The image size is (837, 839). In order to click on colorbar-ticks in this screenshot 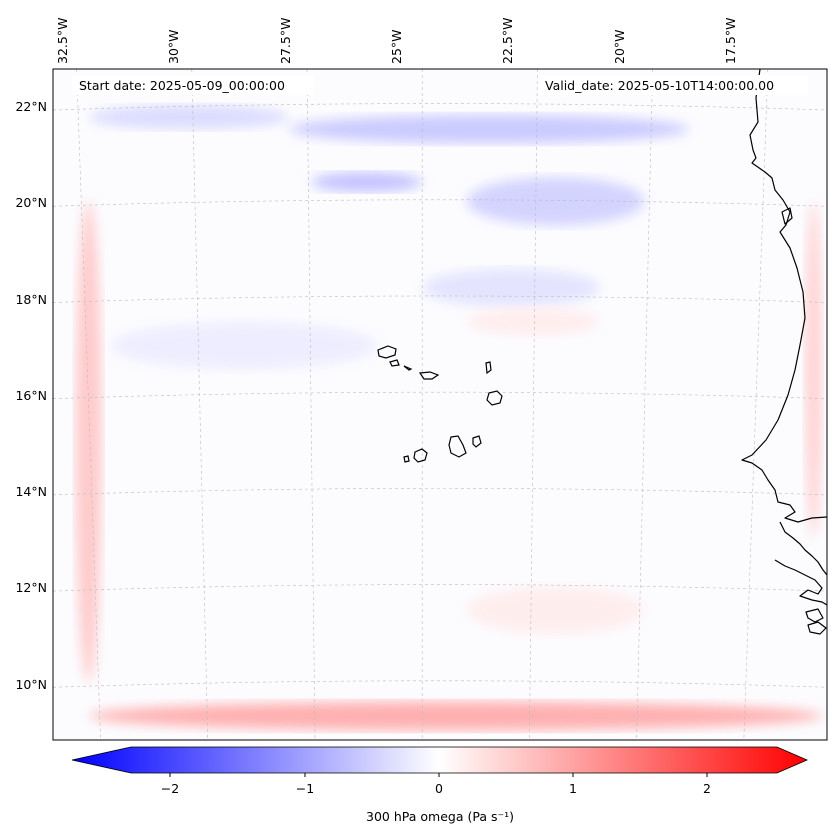, I will do `click(438, 775)`.